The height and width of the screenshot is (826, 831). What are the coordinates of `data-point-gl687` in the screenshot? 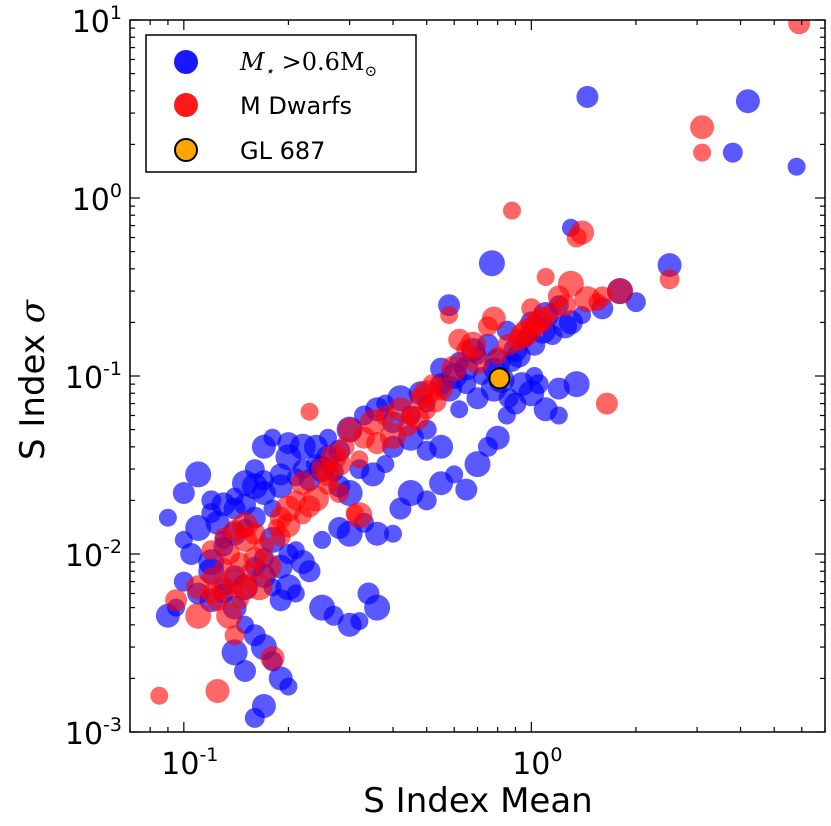 It's located at (499, 378).